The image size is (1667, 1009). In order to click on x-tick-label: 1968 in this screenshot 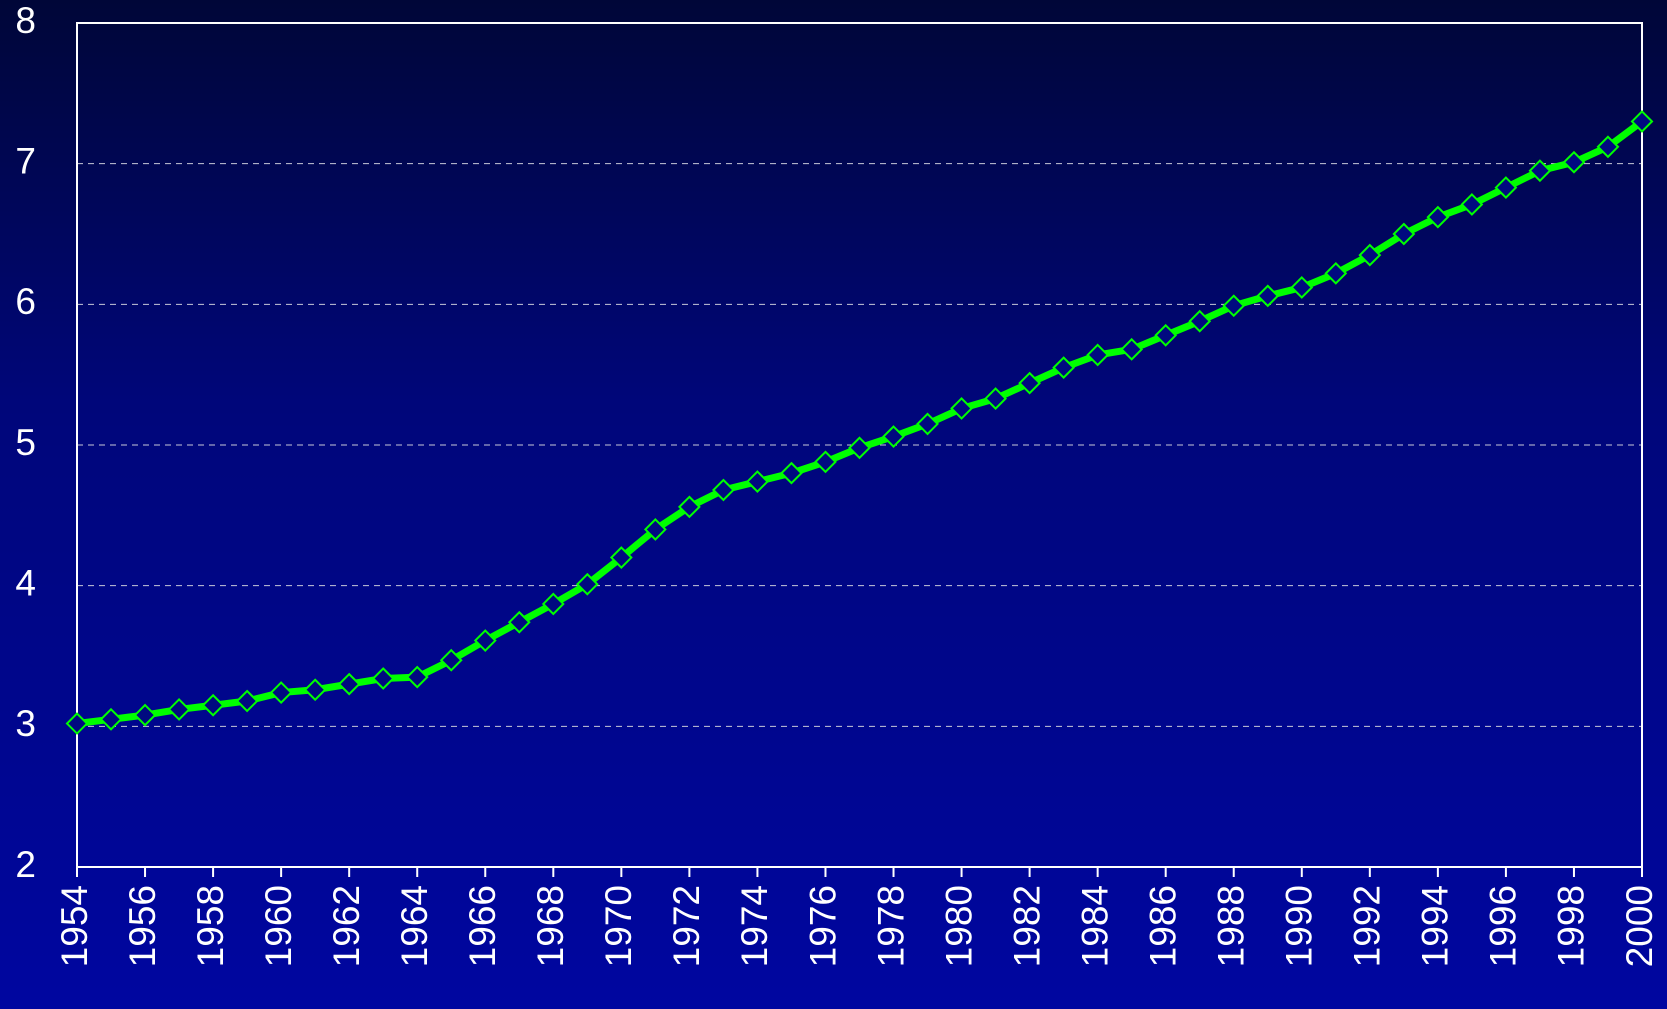, I will do `click(550, 926)`.